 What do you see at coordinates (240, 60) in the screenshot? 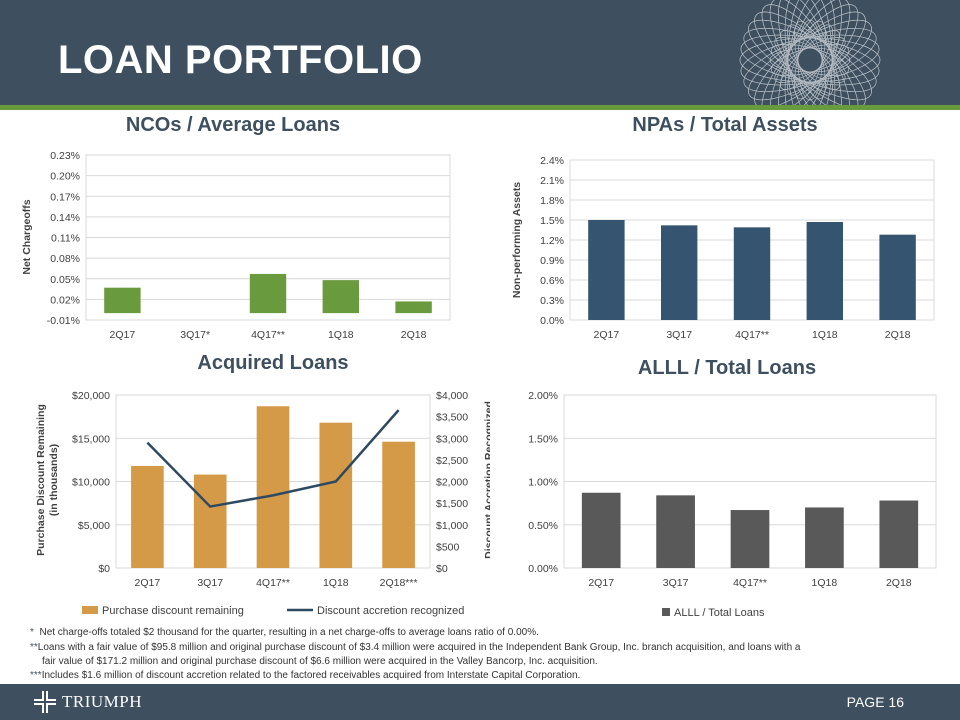
I see `page-title: LOAN PORTFOLIO` at bounding box center [240, 60].